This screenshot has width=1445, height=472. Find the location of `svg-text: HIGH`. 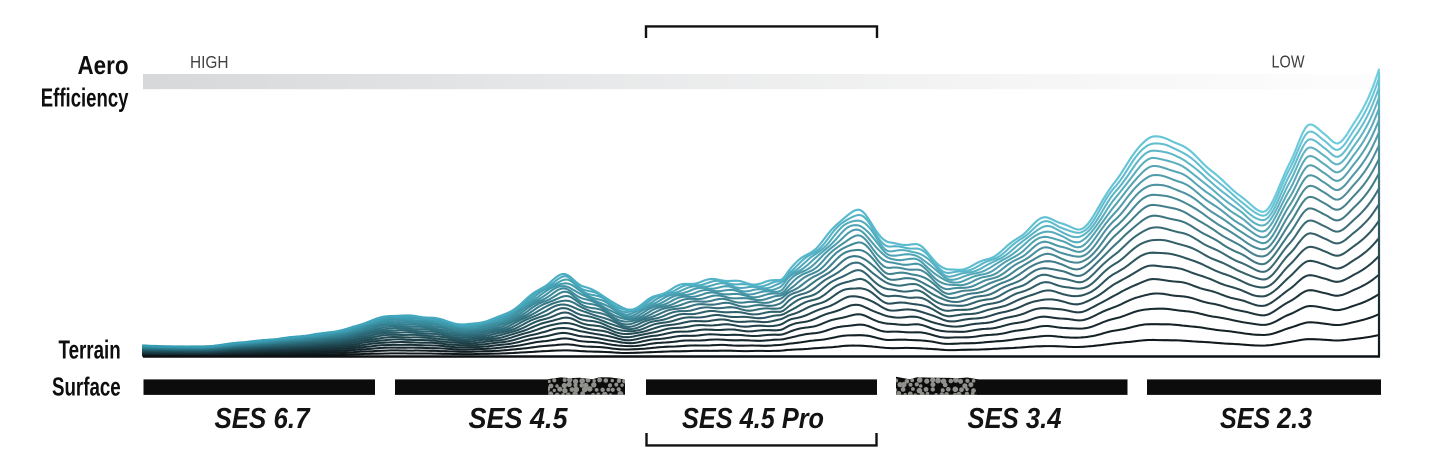

svg-text: HIGH is located at coordinates (209, 62).